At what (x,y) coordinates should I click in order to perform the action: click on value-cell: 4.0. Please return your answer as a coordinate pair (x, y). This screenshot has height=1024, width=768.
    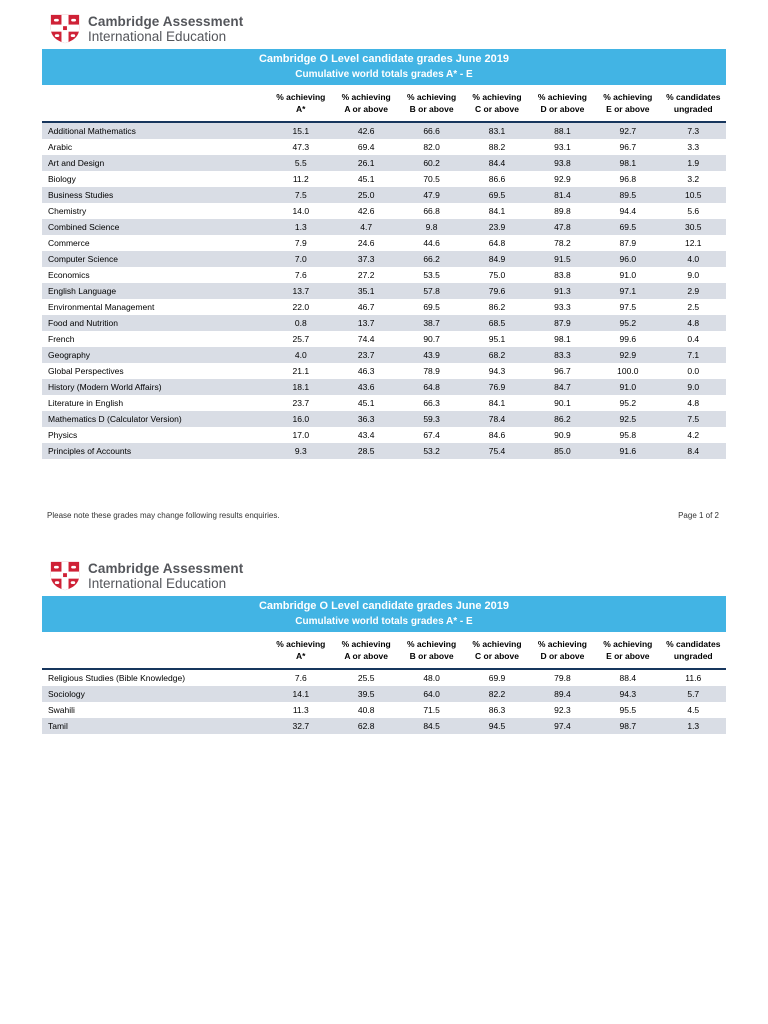
    Looking at the image, I should click on (693, 258).